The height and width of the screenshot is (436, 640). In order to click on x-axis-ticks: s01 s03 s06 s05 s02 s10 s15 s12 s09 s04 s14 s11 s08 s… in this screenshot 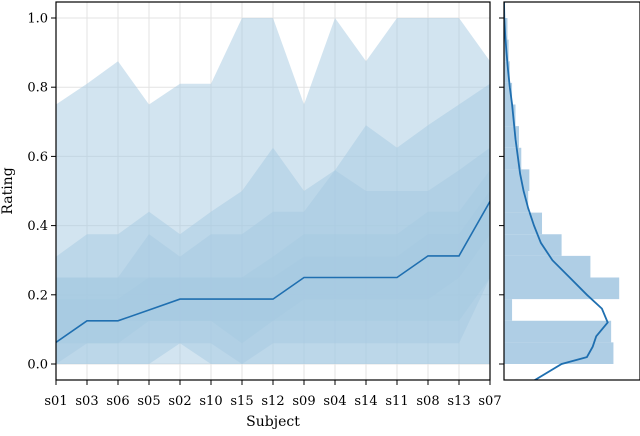, I will do `click(273, 394)`.